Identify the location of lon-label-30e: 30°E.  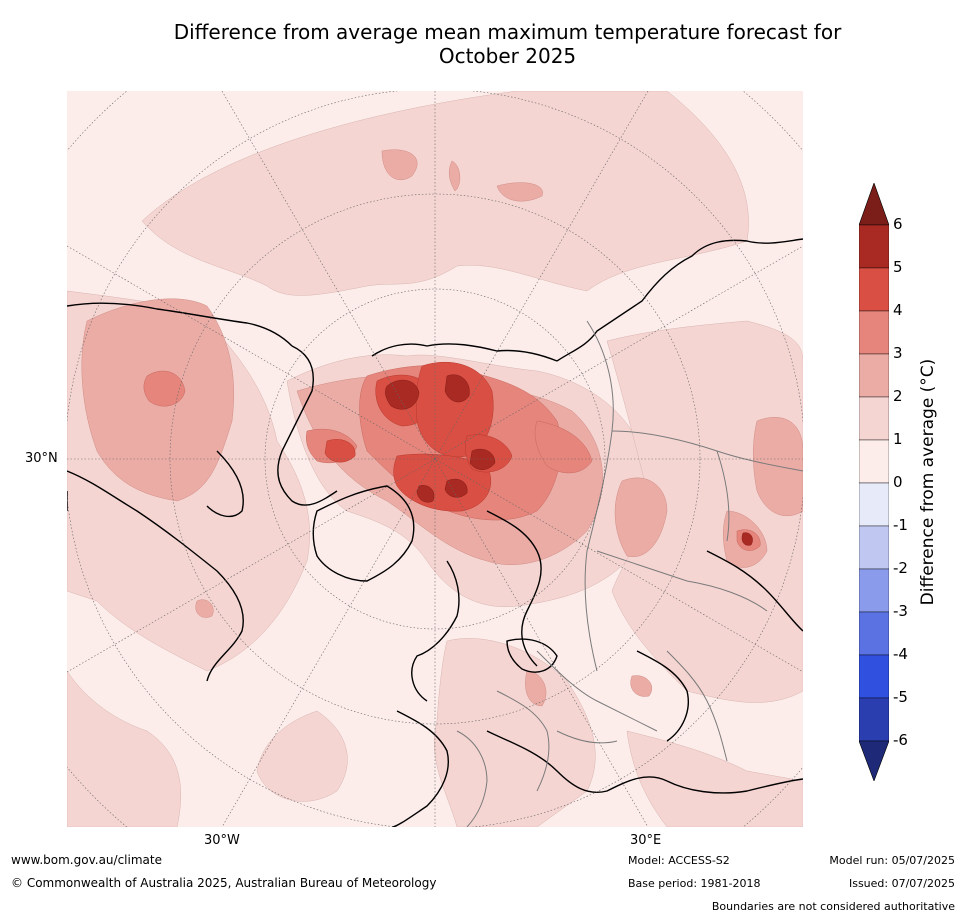
(646, 840).